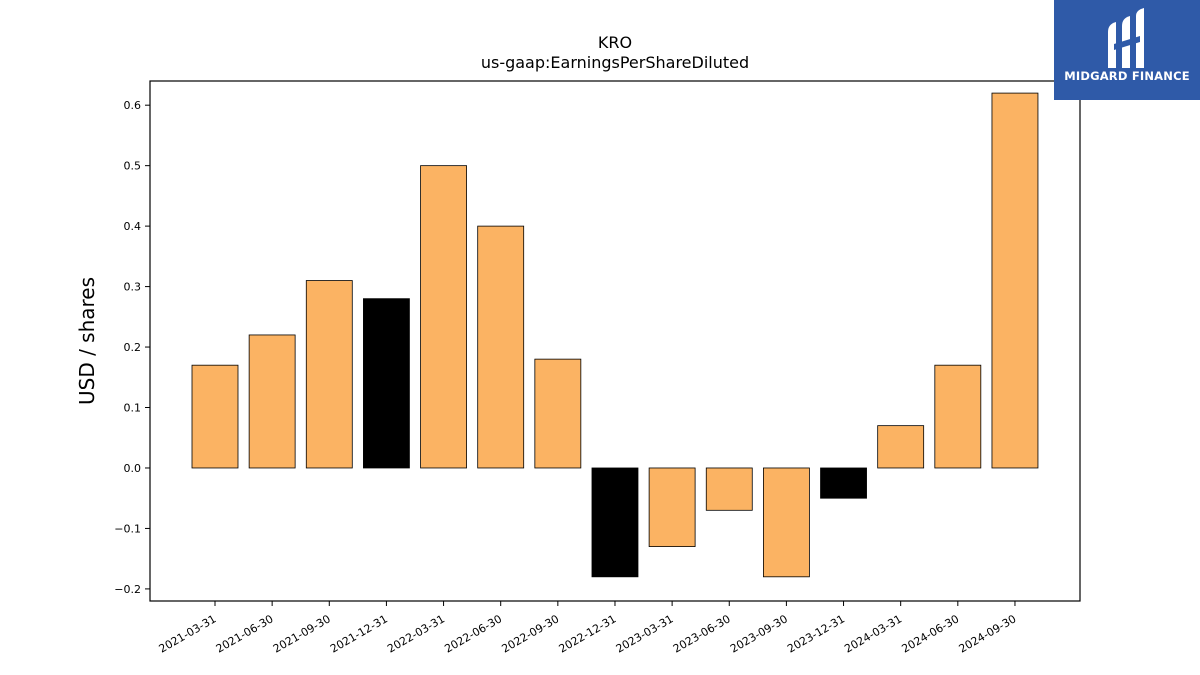 The width and height of the screenshot is (1200, 675). Describe the element at coordinates (133, 408) in the screenshot. I see `y-tick-label: 0.1` at that location.